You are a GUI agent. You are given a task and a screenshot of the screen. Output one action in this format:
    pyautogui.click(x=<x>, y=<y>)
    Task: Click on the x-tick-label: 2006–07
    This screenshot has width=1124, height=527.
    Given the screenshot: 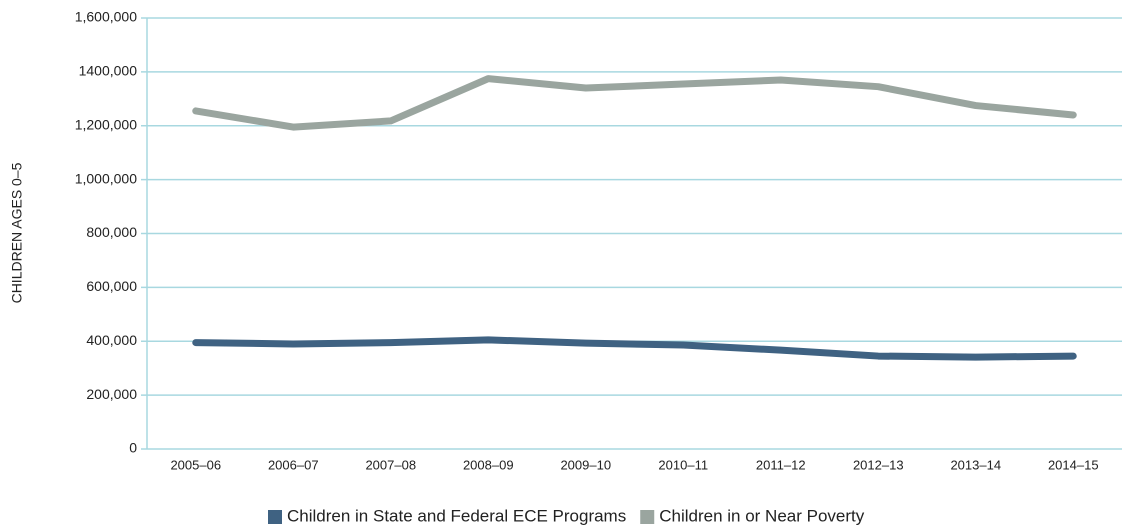 What is the action you would take?
    pyautogui.click(x=293, y=464)
    